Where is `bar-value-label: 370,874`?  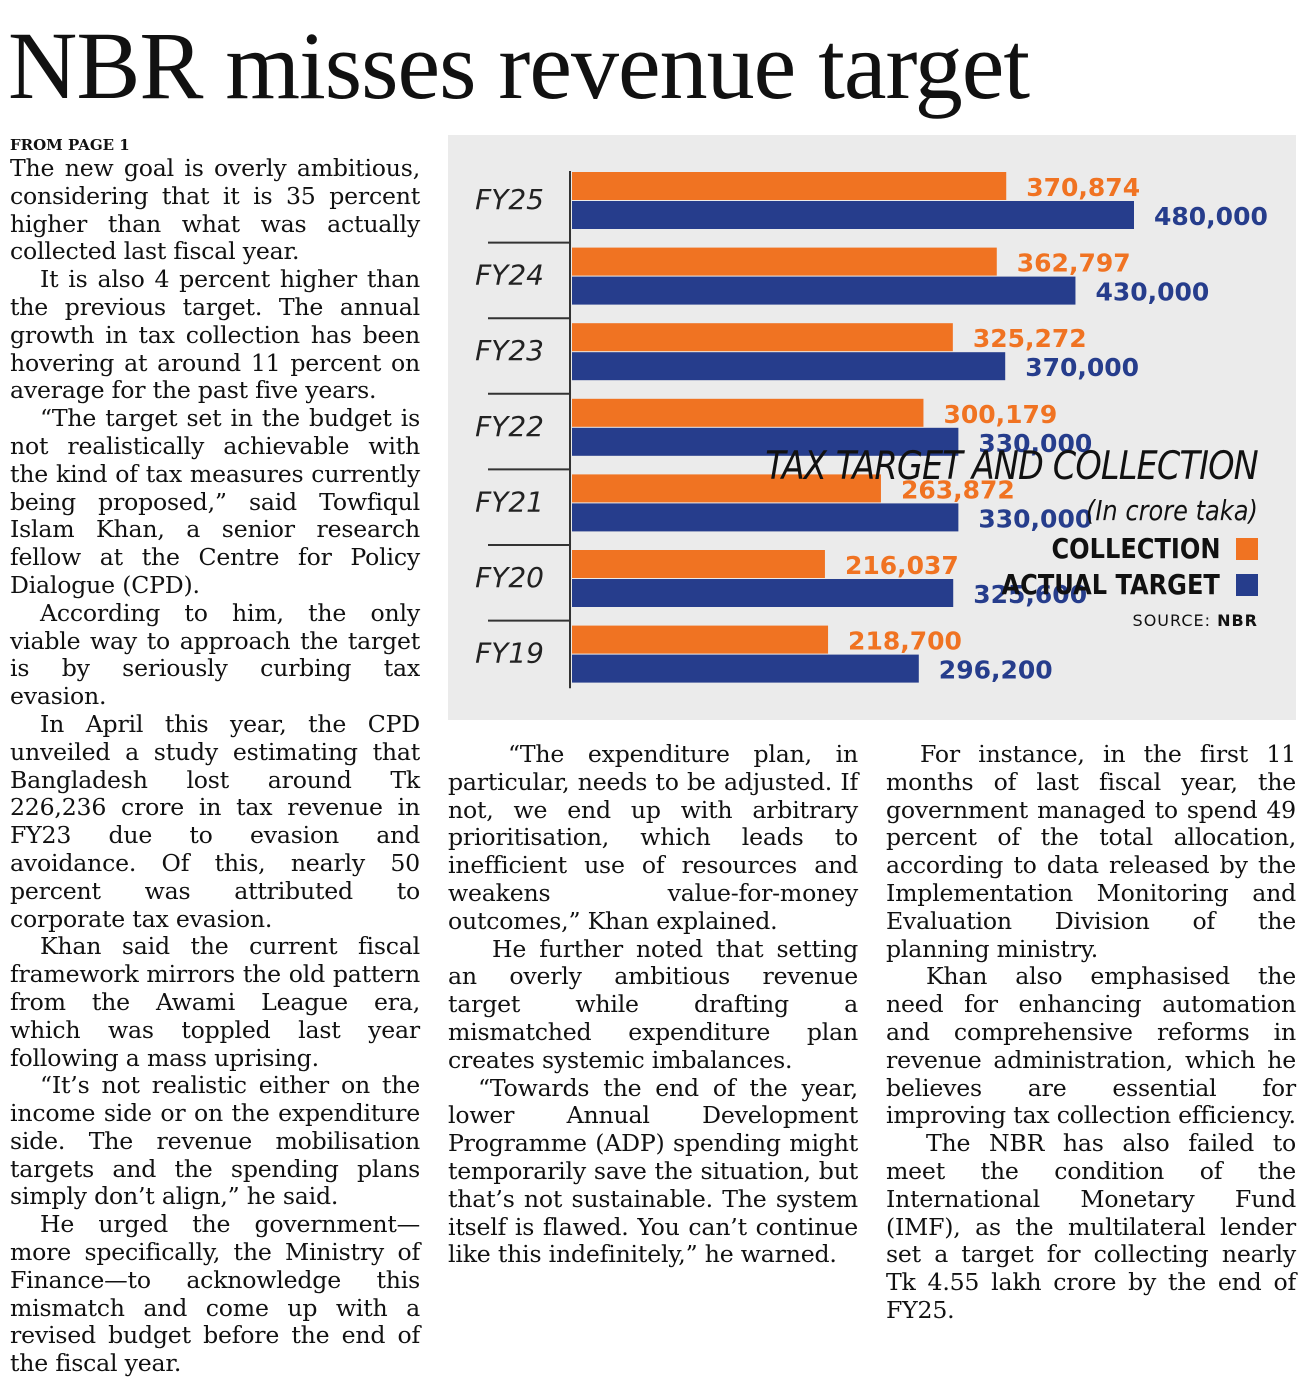
bar-value-label: 370,874 is located at coordinates (1083, 187).